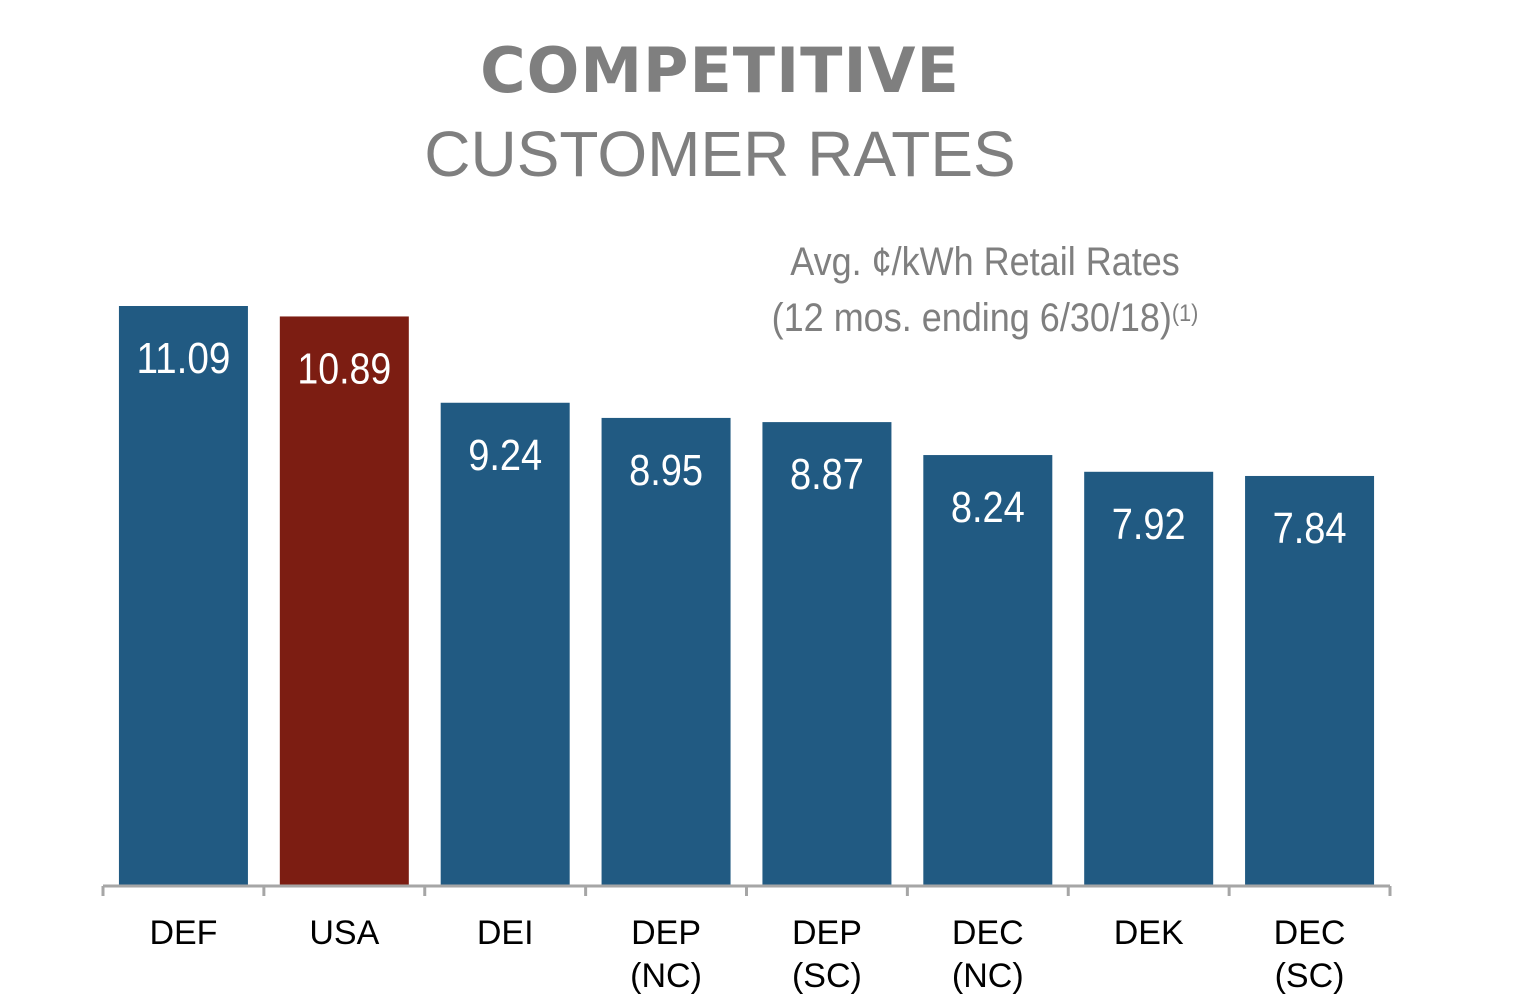 Image resolution: width=1516 pixels, height=1008 pixels. What do you see at coordinates (183, 596) in the screenshot?
I see `bar-def` at bounding box center [183, 596].